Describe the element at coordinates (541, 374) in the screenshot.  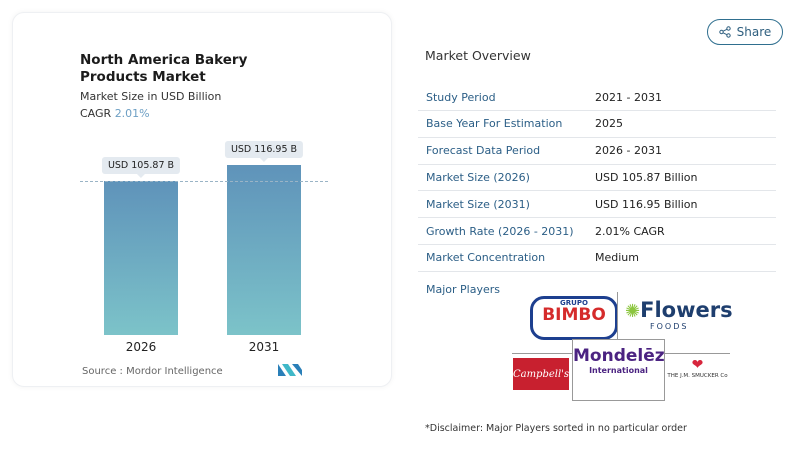
I see `logo-campbells: Campbell's` at that location.